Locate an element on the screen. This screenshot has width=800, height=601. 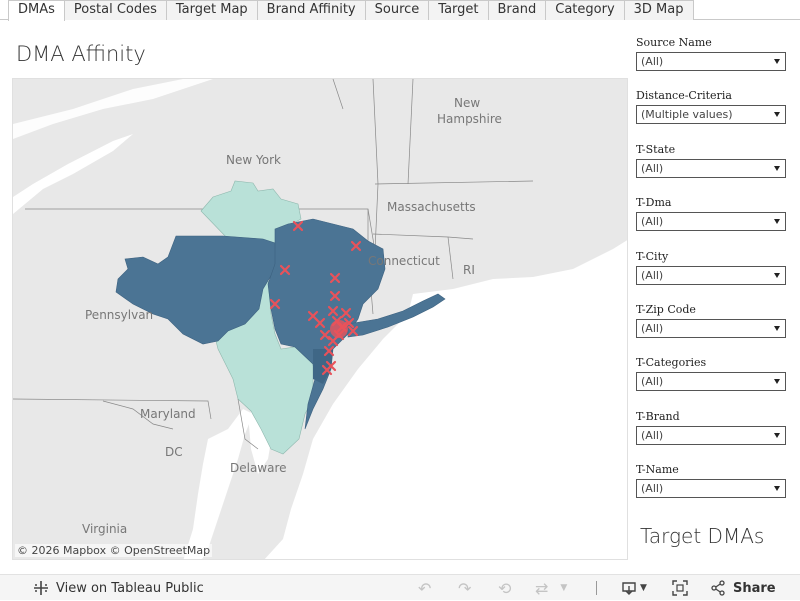
download-icon is located at coordinates (629, 588).